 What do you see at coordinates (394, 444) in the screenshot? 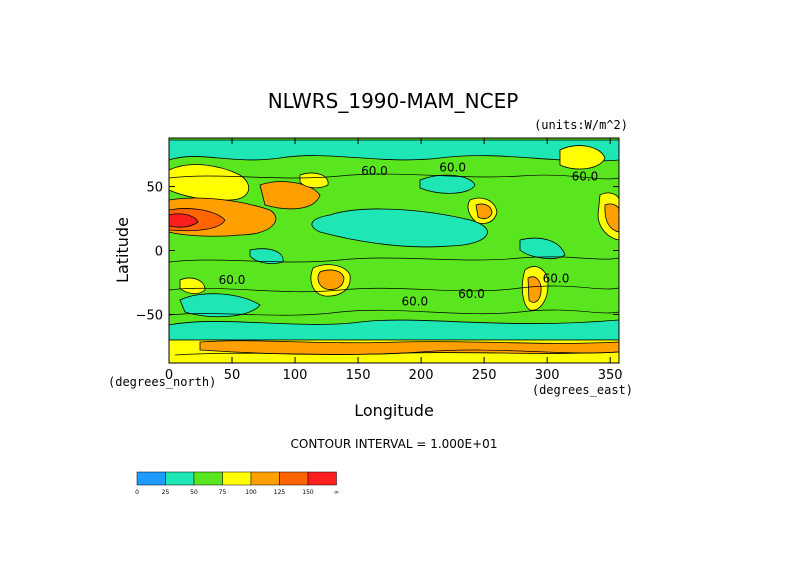
I see `contour-interval: CONTOUR INTERVAL = 1.000E+01` at bounding box center [394, 444].